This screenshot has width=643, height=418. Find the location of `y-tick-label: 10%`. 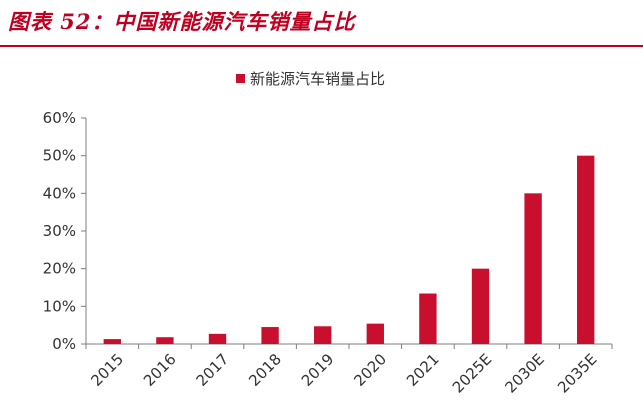

y-tick-label: 10% is located at coordinates (59, 306).